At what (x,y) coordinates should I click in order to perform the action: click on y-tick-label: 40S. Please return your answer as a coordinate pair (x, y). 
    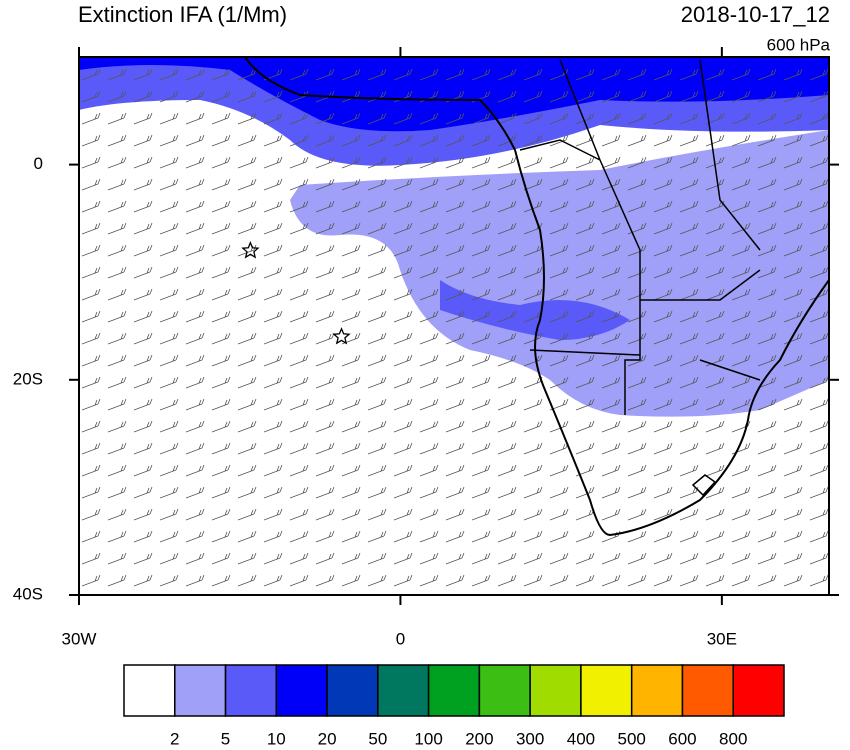
    Looking at the image, I should click on (28, 593).